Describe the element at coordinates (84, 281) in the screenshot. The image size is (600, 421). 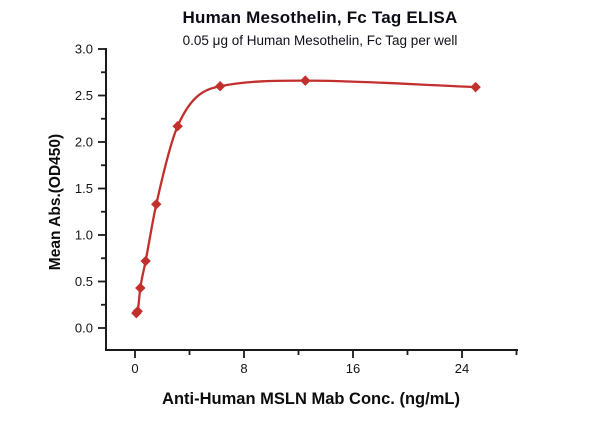
I see `y-tick-label: 0.5` at that location.